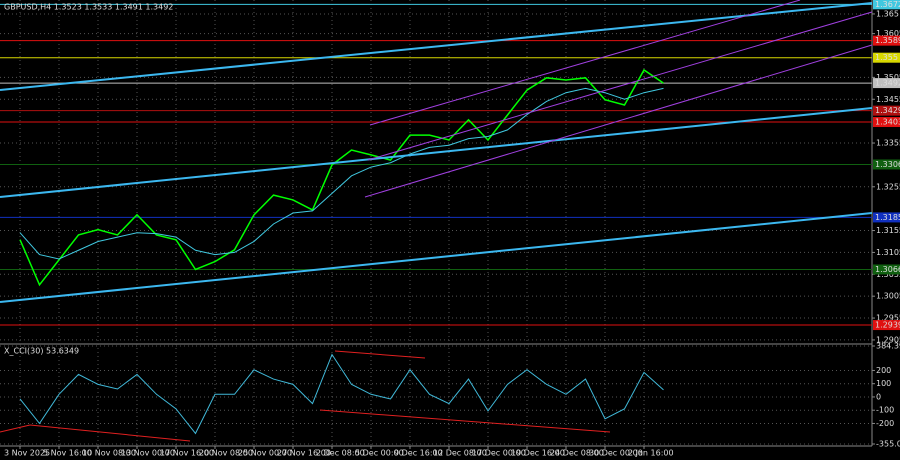  What do you see at coordinates (888, 252) in the screenshot?
I see `y-tick-label: 1.3105` at bounding box center [888, 252].